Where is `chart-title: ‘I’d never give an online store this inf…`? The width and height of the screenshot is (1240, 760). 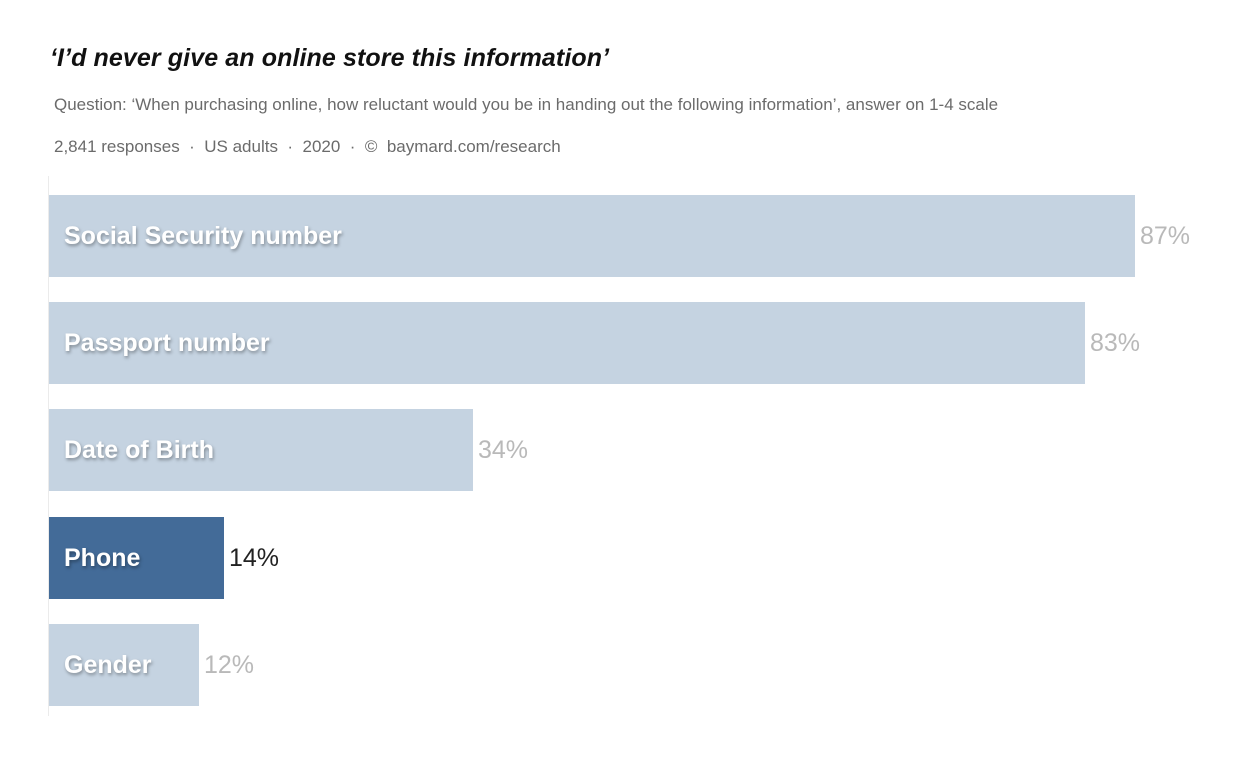
chart-title: ‘I’d never give an online store this inf… is located at coordinates (330, 58).